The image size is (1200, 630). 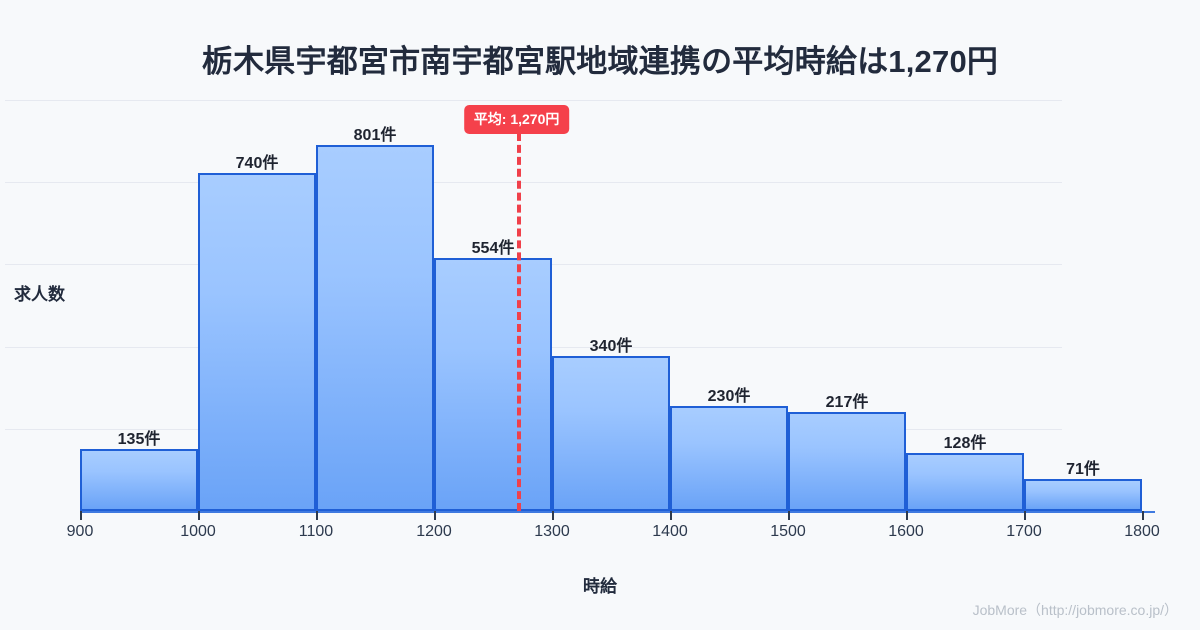 I want to click on page-title: 栃木県宇都宮市南宇都宮駅地域連携の平均時給は1,270円, so click(x=600, y=61).